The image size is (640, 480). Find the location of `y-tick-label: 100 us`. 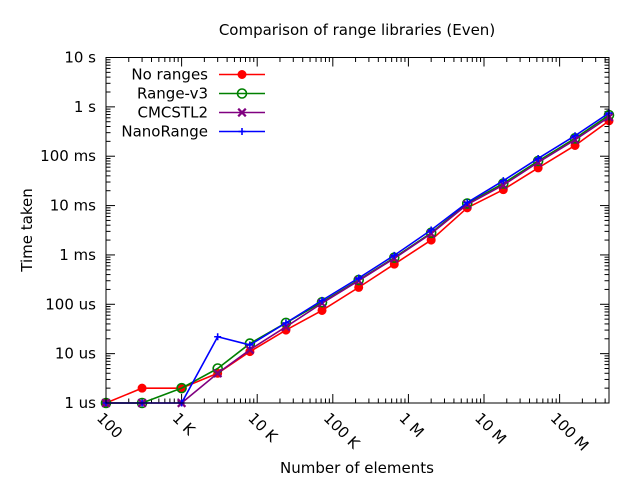

y-tick-label: 100 us is located at coordinates (70, 304).